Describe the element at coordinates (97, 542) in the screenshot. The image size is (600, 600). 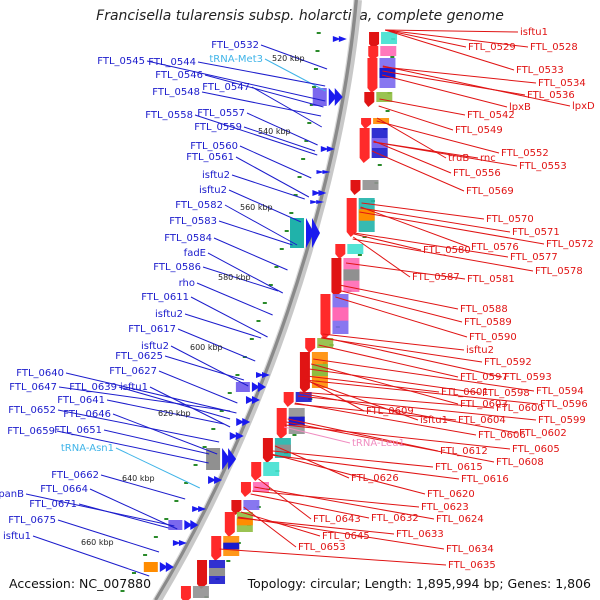
I see `tick-label: 660 kbp` at that location.